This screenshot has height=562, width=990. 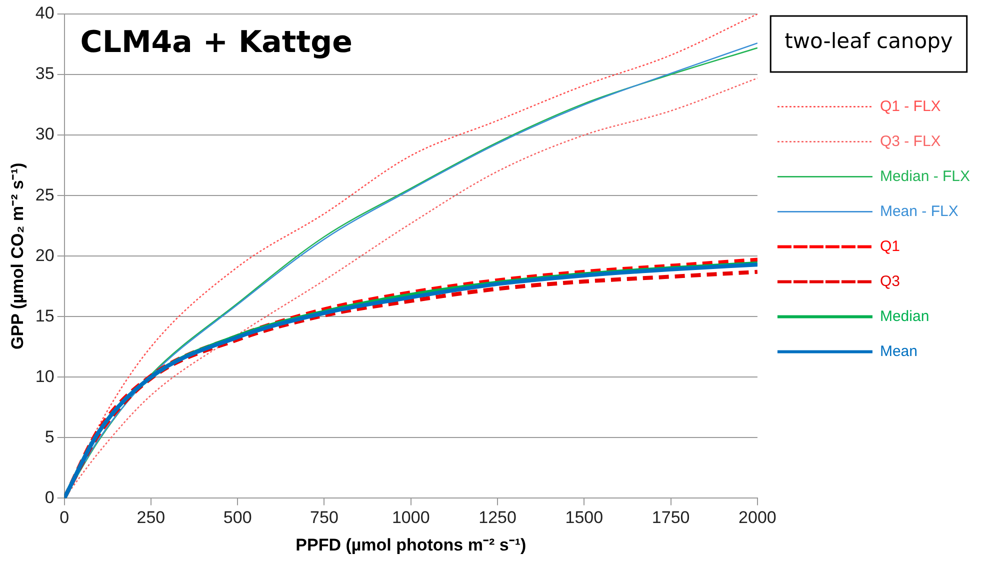 I want to click on x-tick-label: 250, so click(x=151, y=518).